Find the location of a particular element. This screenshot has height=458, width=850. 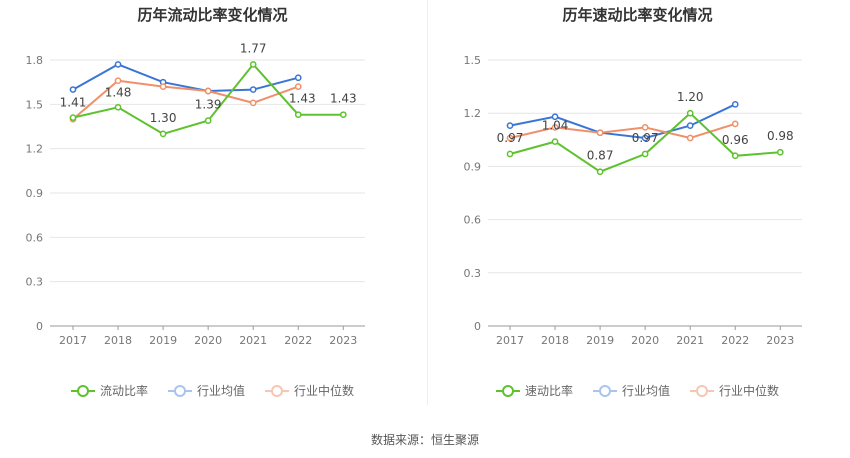

chart-title: 历年流动比率变化情况 is located at coordinates (212, 15).